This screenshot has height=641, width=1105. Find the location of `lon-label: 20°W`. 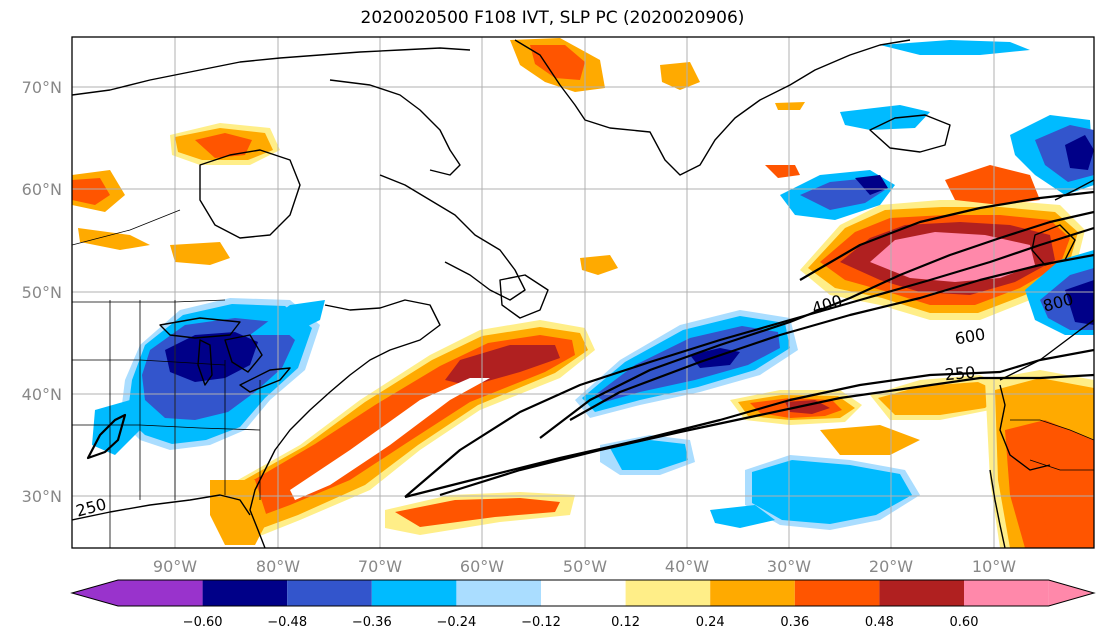

lon-label: 20°W is located at coordinates (891, 566).